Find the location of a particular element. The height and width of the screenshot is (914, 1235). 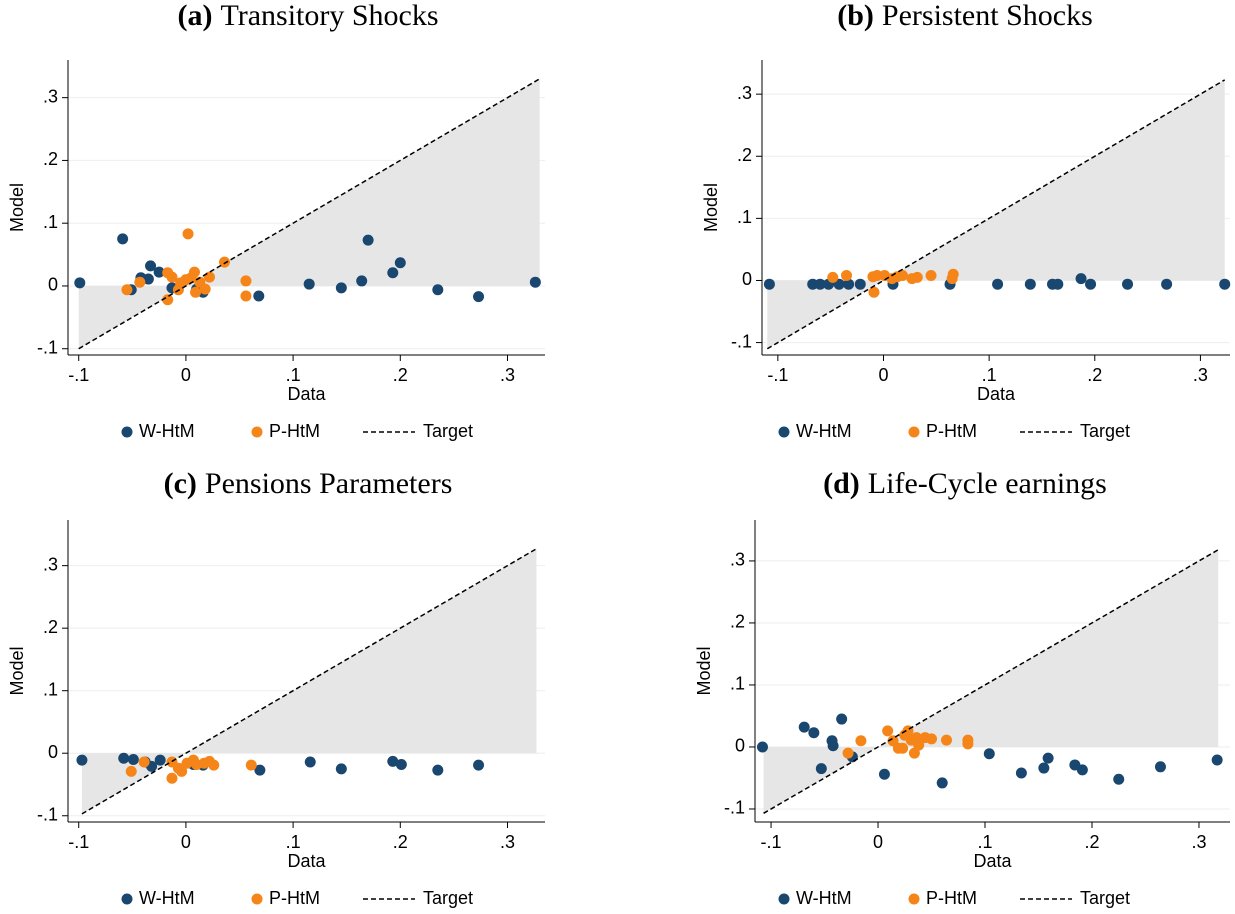

title-text: Pensions Parameters is located at coordinates (328, 483).